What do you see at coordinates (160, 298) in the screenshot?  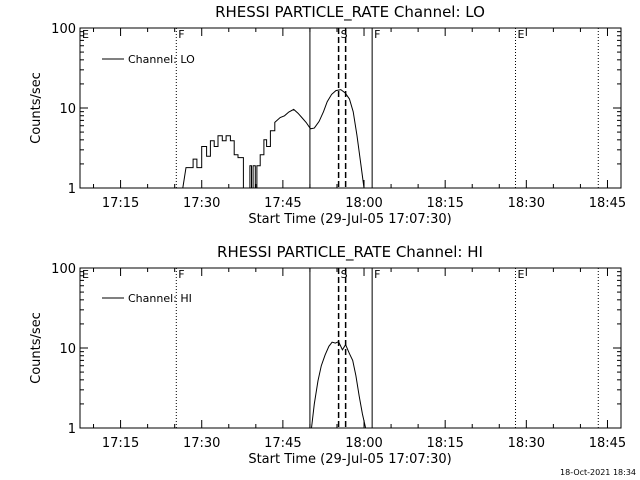 I see `legend-label: Channel: HI` at bounding box center [160, 298].